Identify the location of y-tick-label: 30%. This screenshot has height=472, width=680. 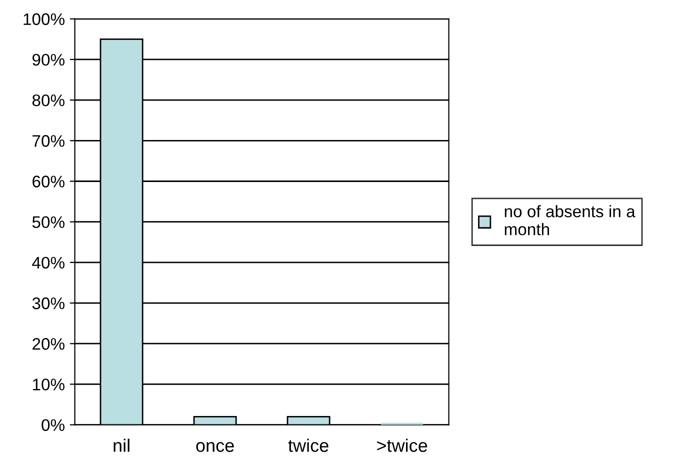
(48, 303).